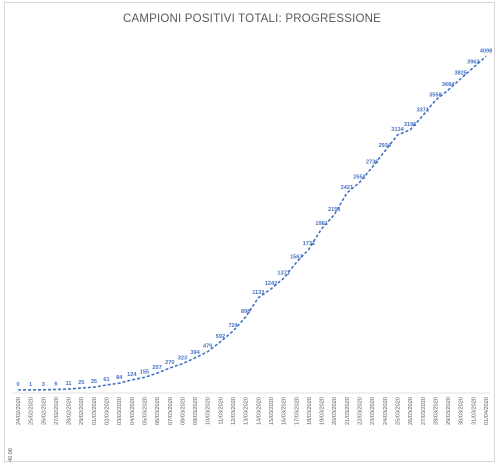  Describe the element at coordinates (11, 455) in the screenshot. I see `x-tick-label-partial: 40 06` at that location.